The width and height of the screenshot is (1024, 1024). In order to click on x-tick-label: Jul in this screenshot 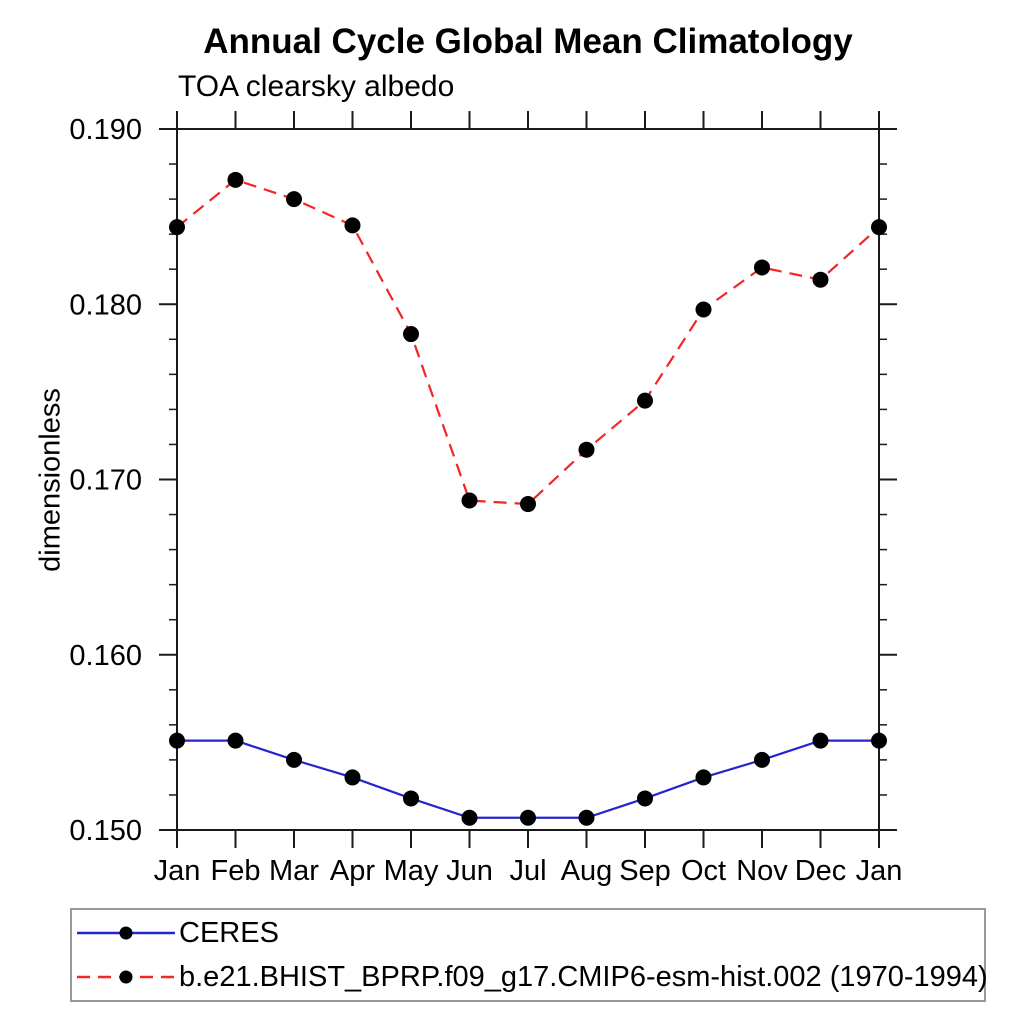, I will do `click(527, 871)`.